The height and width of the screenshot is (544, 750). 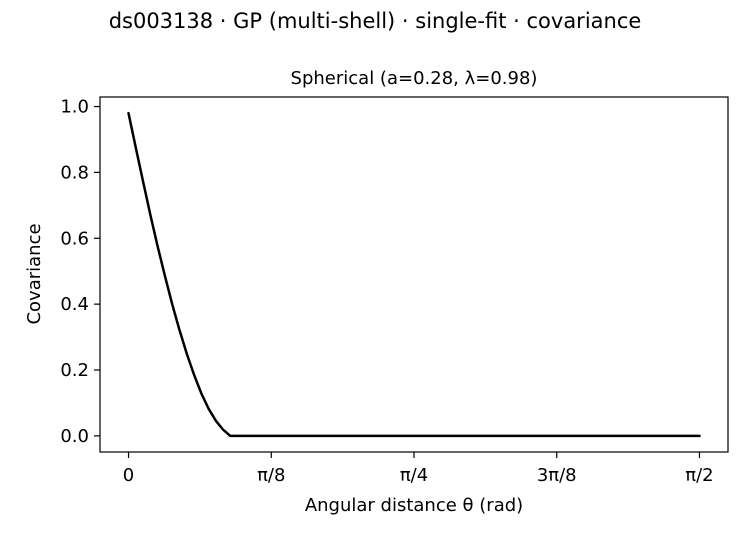 I want to click on x-tick-label: π/2, so click(x=699, y=475).